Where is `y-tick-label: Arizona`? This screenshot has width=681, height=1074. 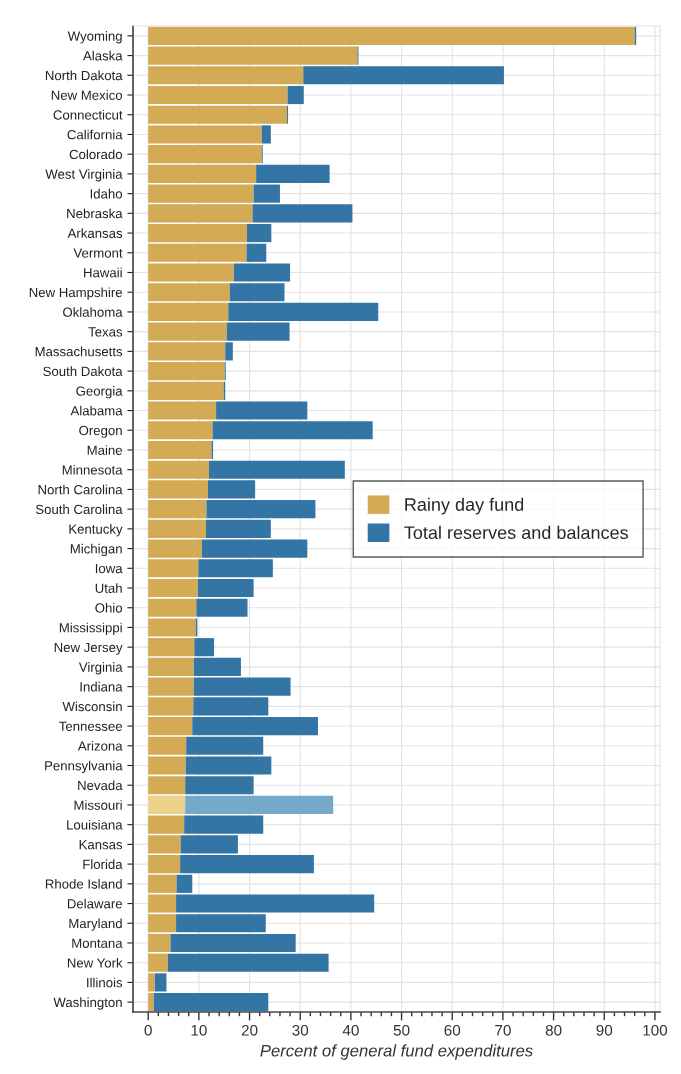
y-tick-label: Arizona is located at coordinates (100, 746).